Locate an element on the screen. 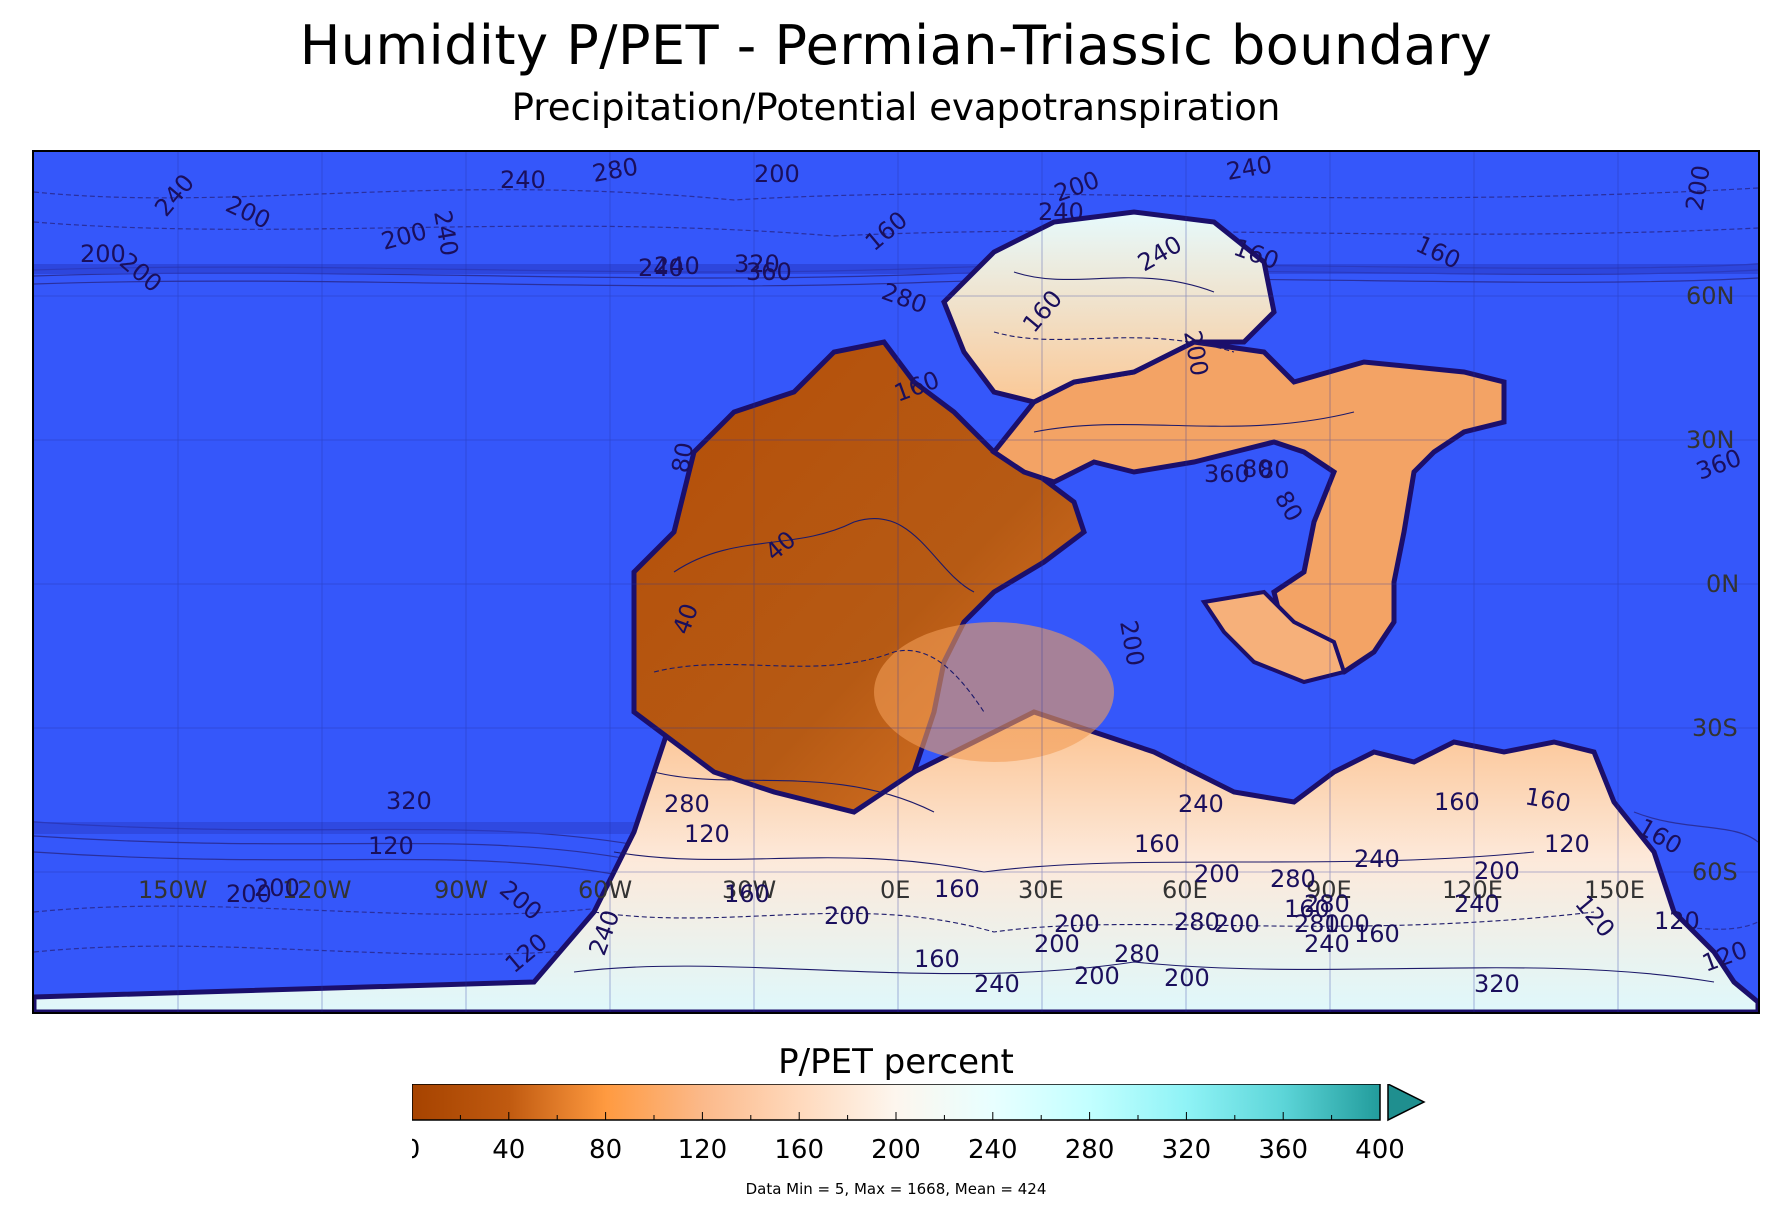 The height and width of the screenshot is (1216, 1792). colorbar-tick-label: 200 is located at coordinates (896, 1150).